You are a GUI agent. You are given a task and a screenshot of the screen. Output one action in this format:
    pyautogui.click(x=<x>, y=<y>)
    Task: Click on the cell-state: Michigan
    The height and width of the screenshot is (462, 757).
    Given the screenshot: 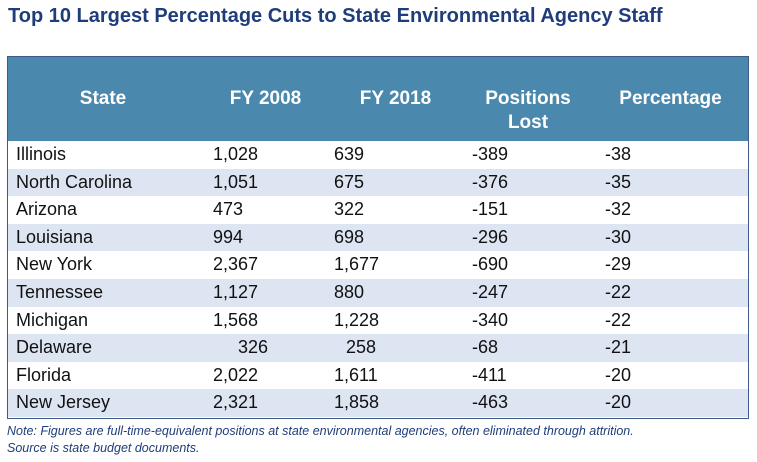 What is the action you would take?
    pyautogui.click(x=52, y=319)
    